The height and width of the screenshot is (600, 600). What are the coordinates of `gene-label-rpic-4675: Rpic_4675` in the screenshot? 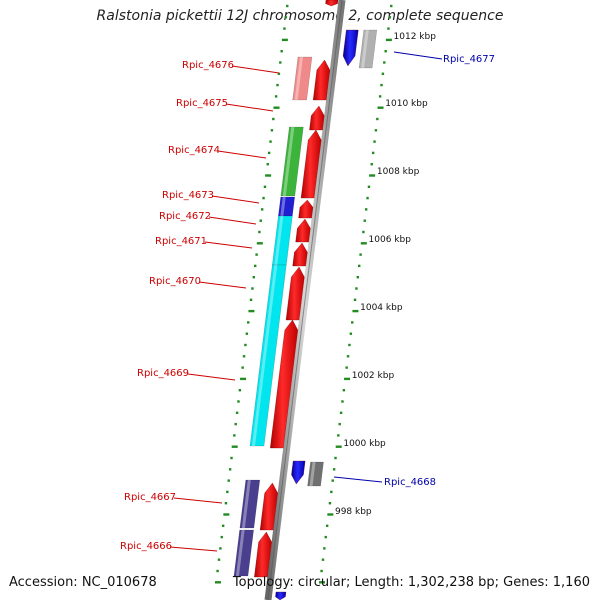 It's located at (202, 103).